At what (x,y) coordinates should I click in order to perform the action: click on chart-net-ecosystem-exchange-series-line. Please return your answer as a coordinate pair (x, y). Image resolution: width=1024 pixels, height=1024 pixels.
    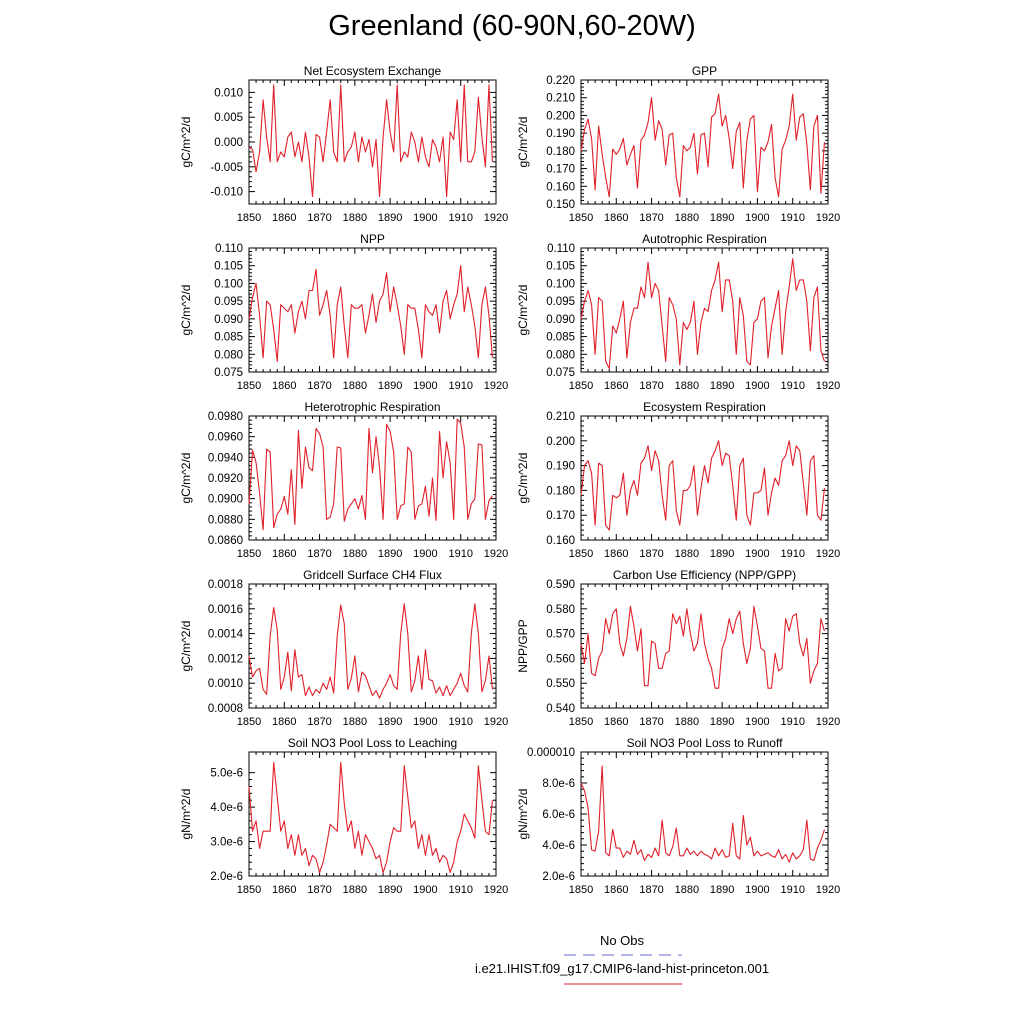
    Looking at the image, I should click on (371, 141).